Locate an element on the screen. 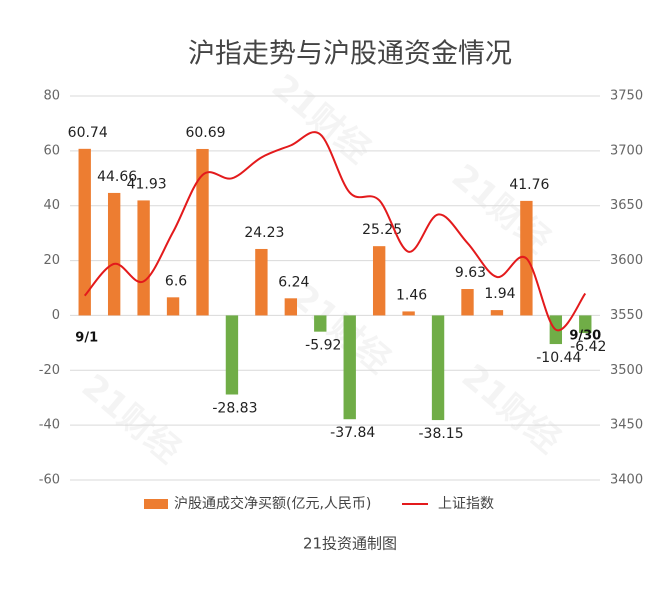 The height and width of the screenshot is (589, 657). y-tick-label: 20 is located at coordinates (51, 260).